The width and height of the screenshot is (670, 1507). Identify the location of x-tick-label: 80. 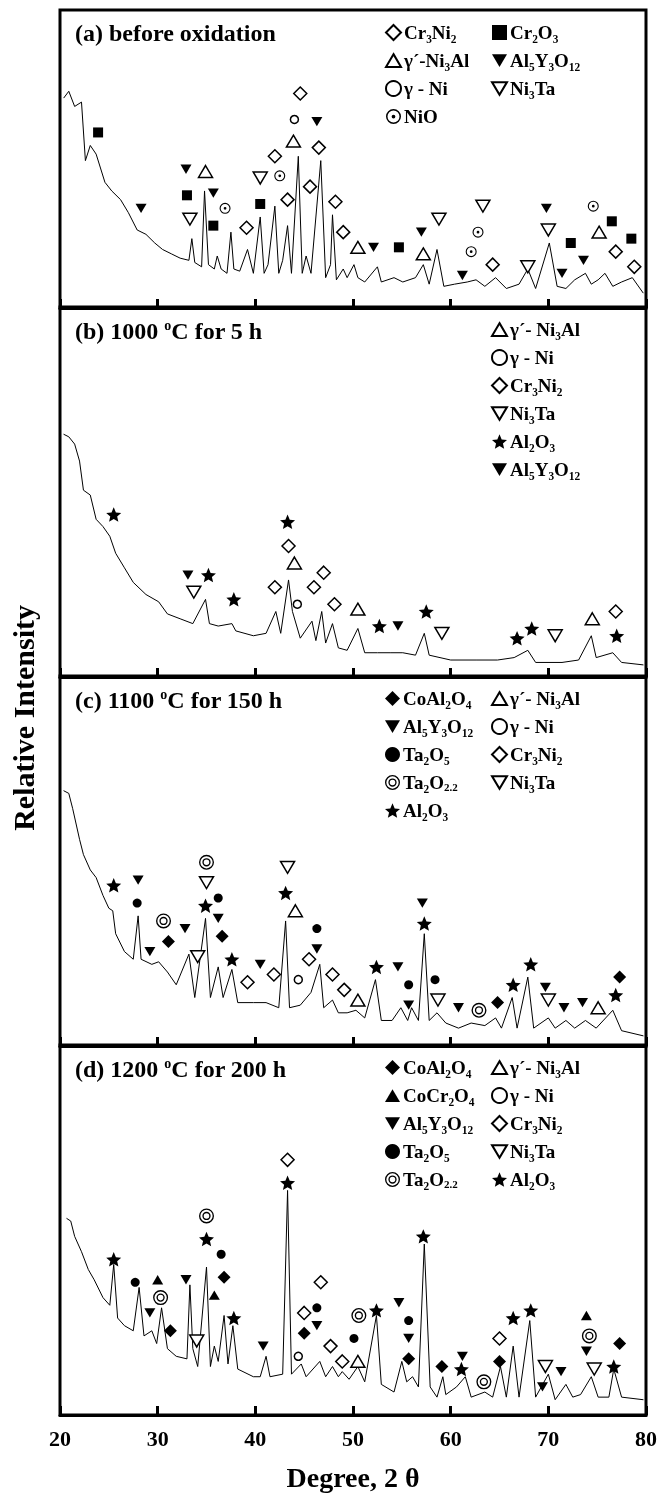
(646, 1438).